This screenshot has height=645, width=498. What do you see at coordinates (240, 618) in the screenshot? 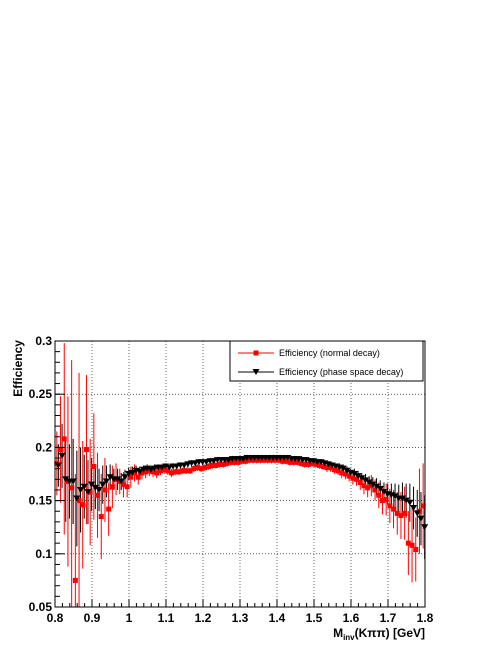
I see `x-tick-label: 1.3` at bounding box center [240, 618].